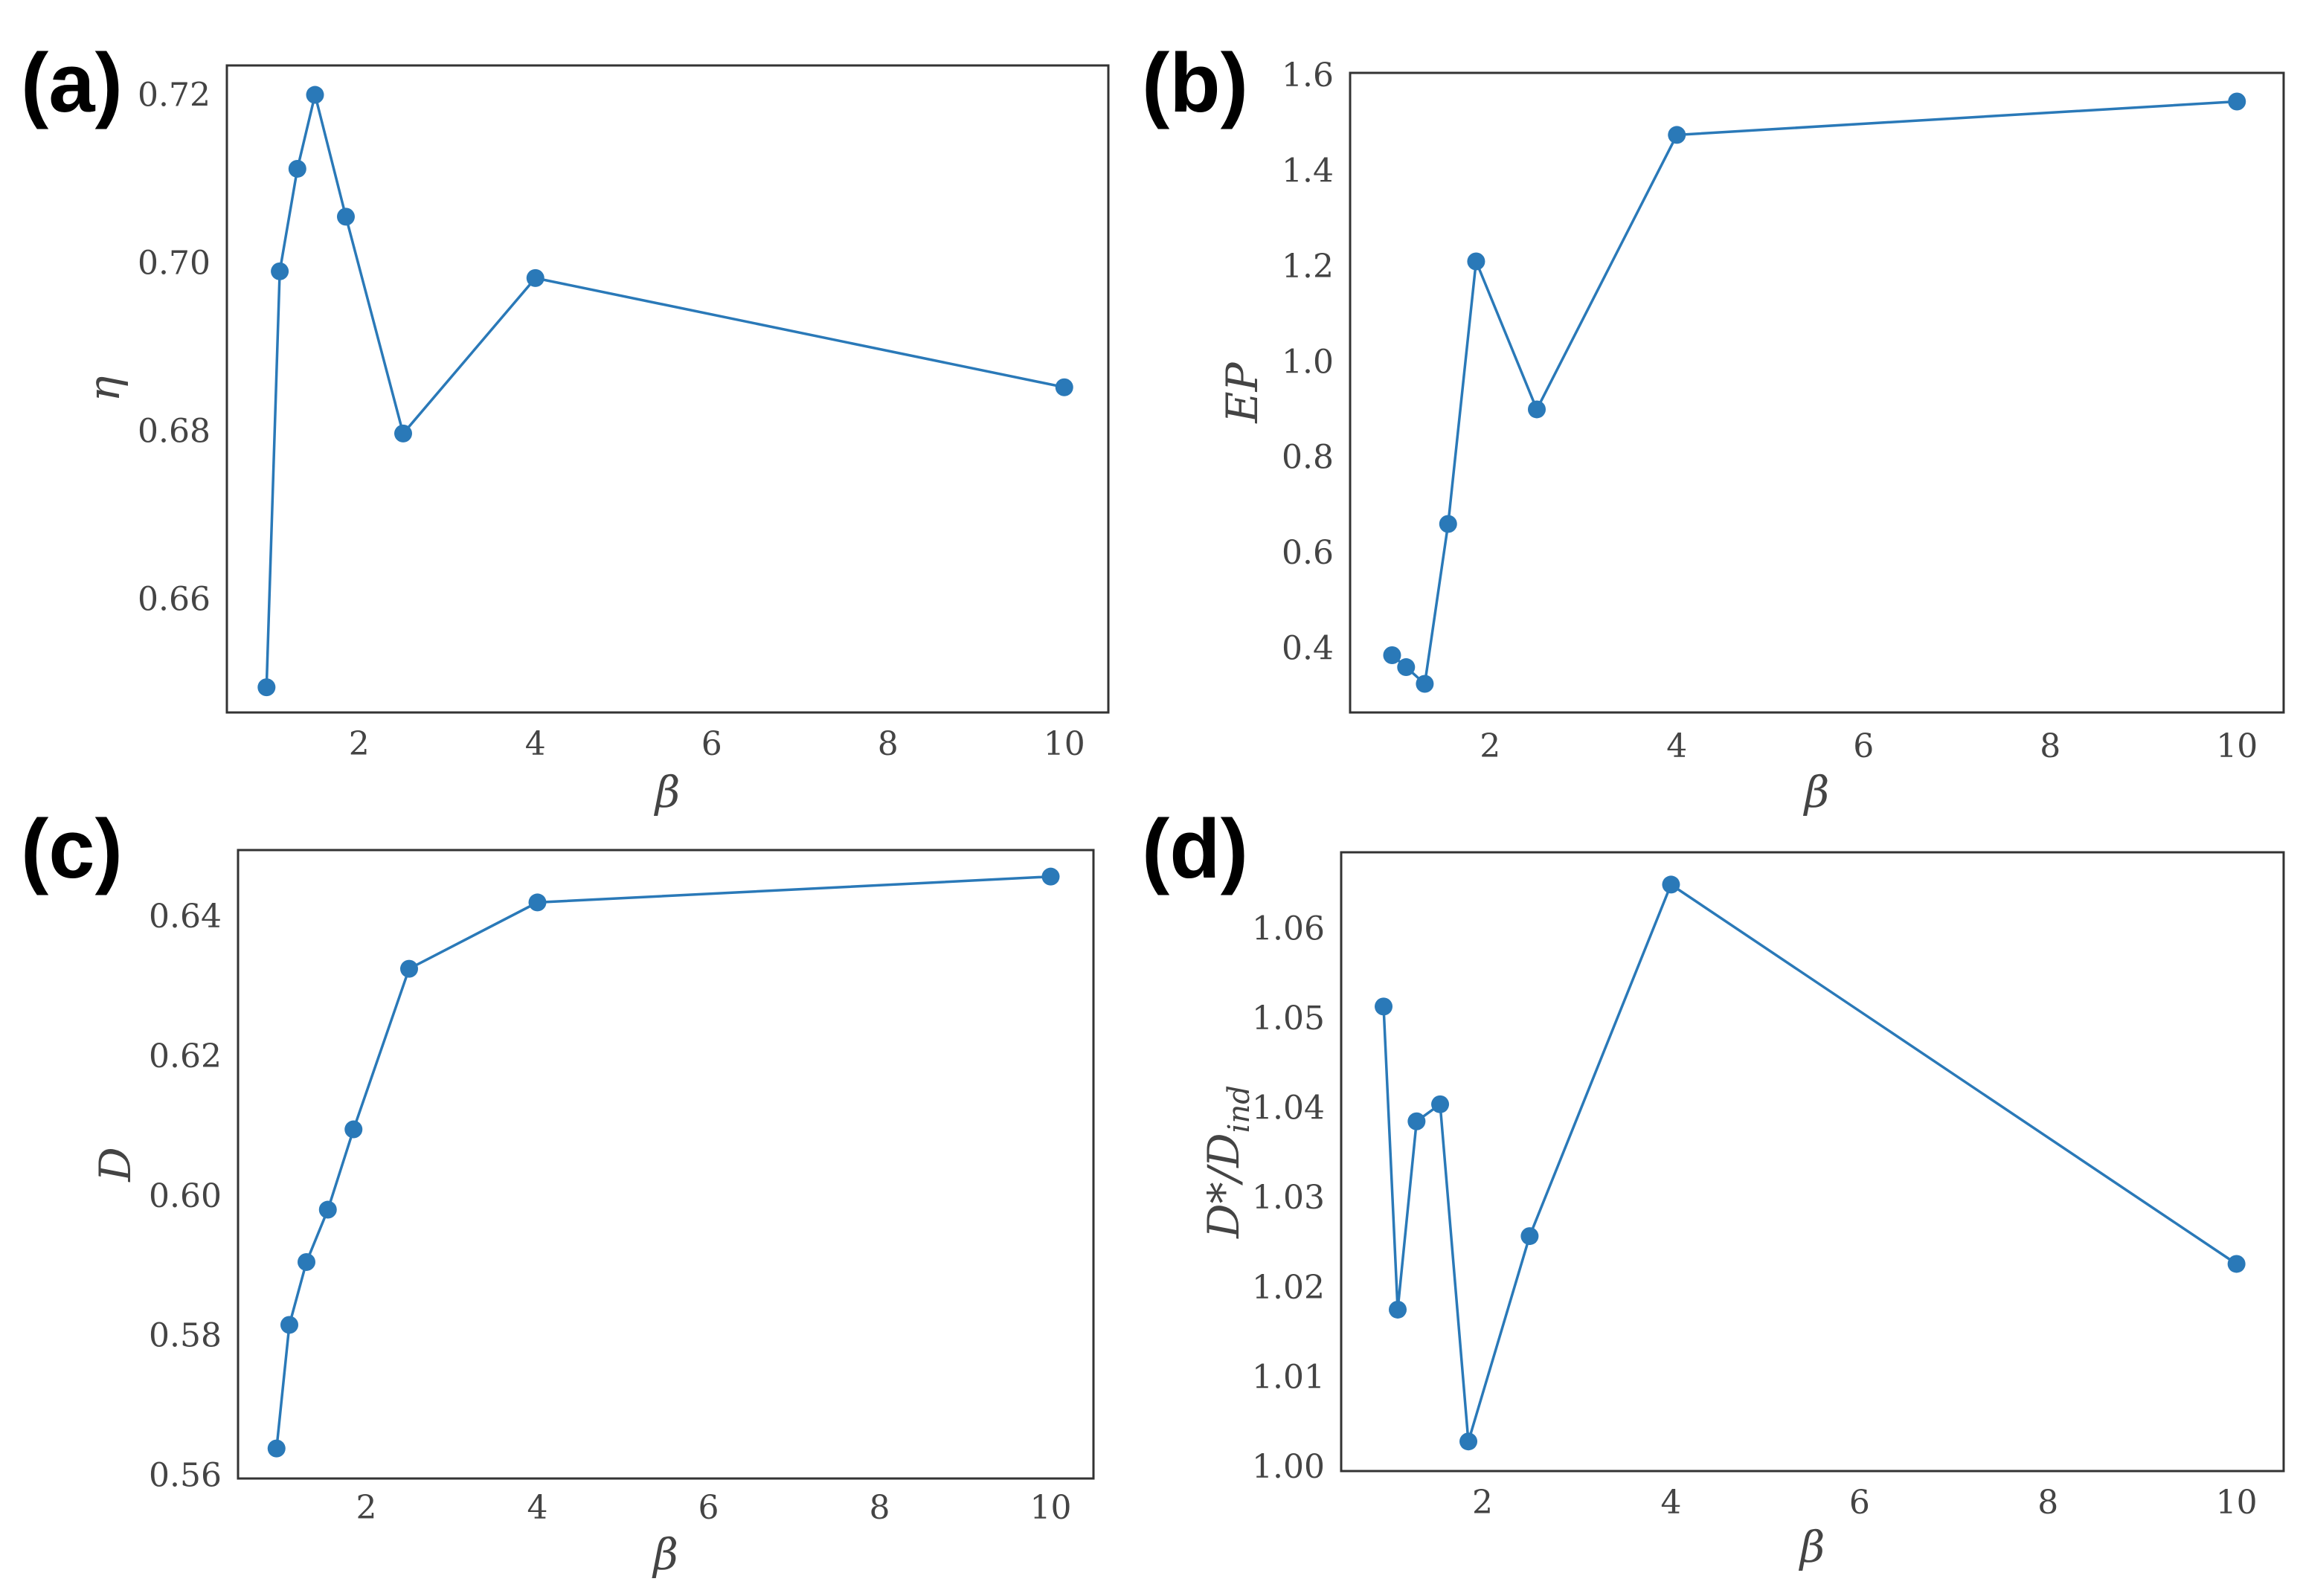 Image resolution: width=2300 pixels, height=1596 pixels. What do you see at coordinates (186, 1336) in the screenshot?
I see `y-tick-label: 0.58` at bounding box center [186, 1336].